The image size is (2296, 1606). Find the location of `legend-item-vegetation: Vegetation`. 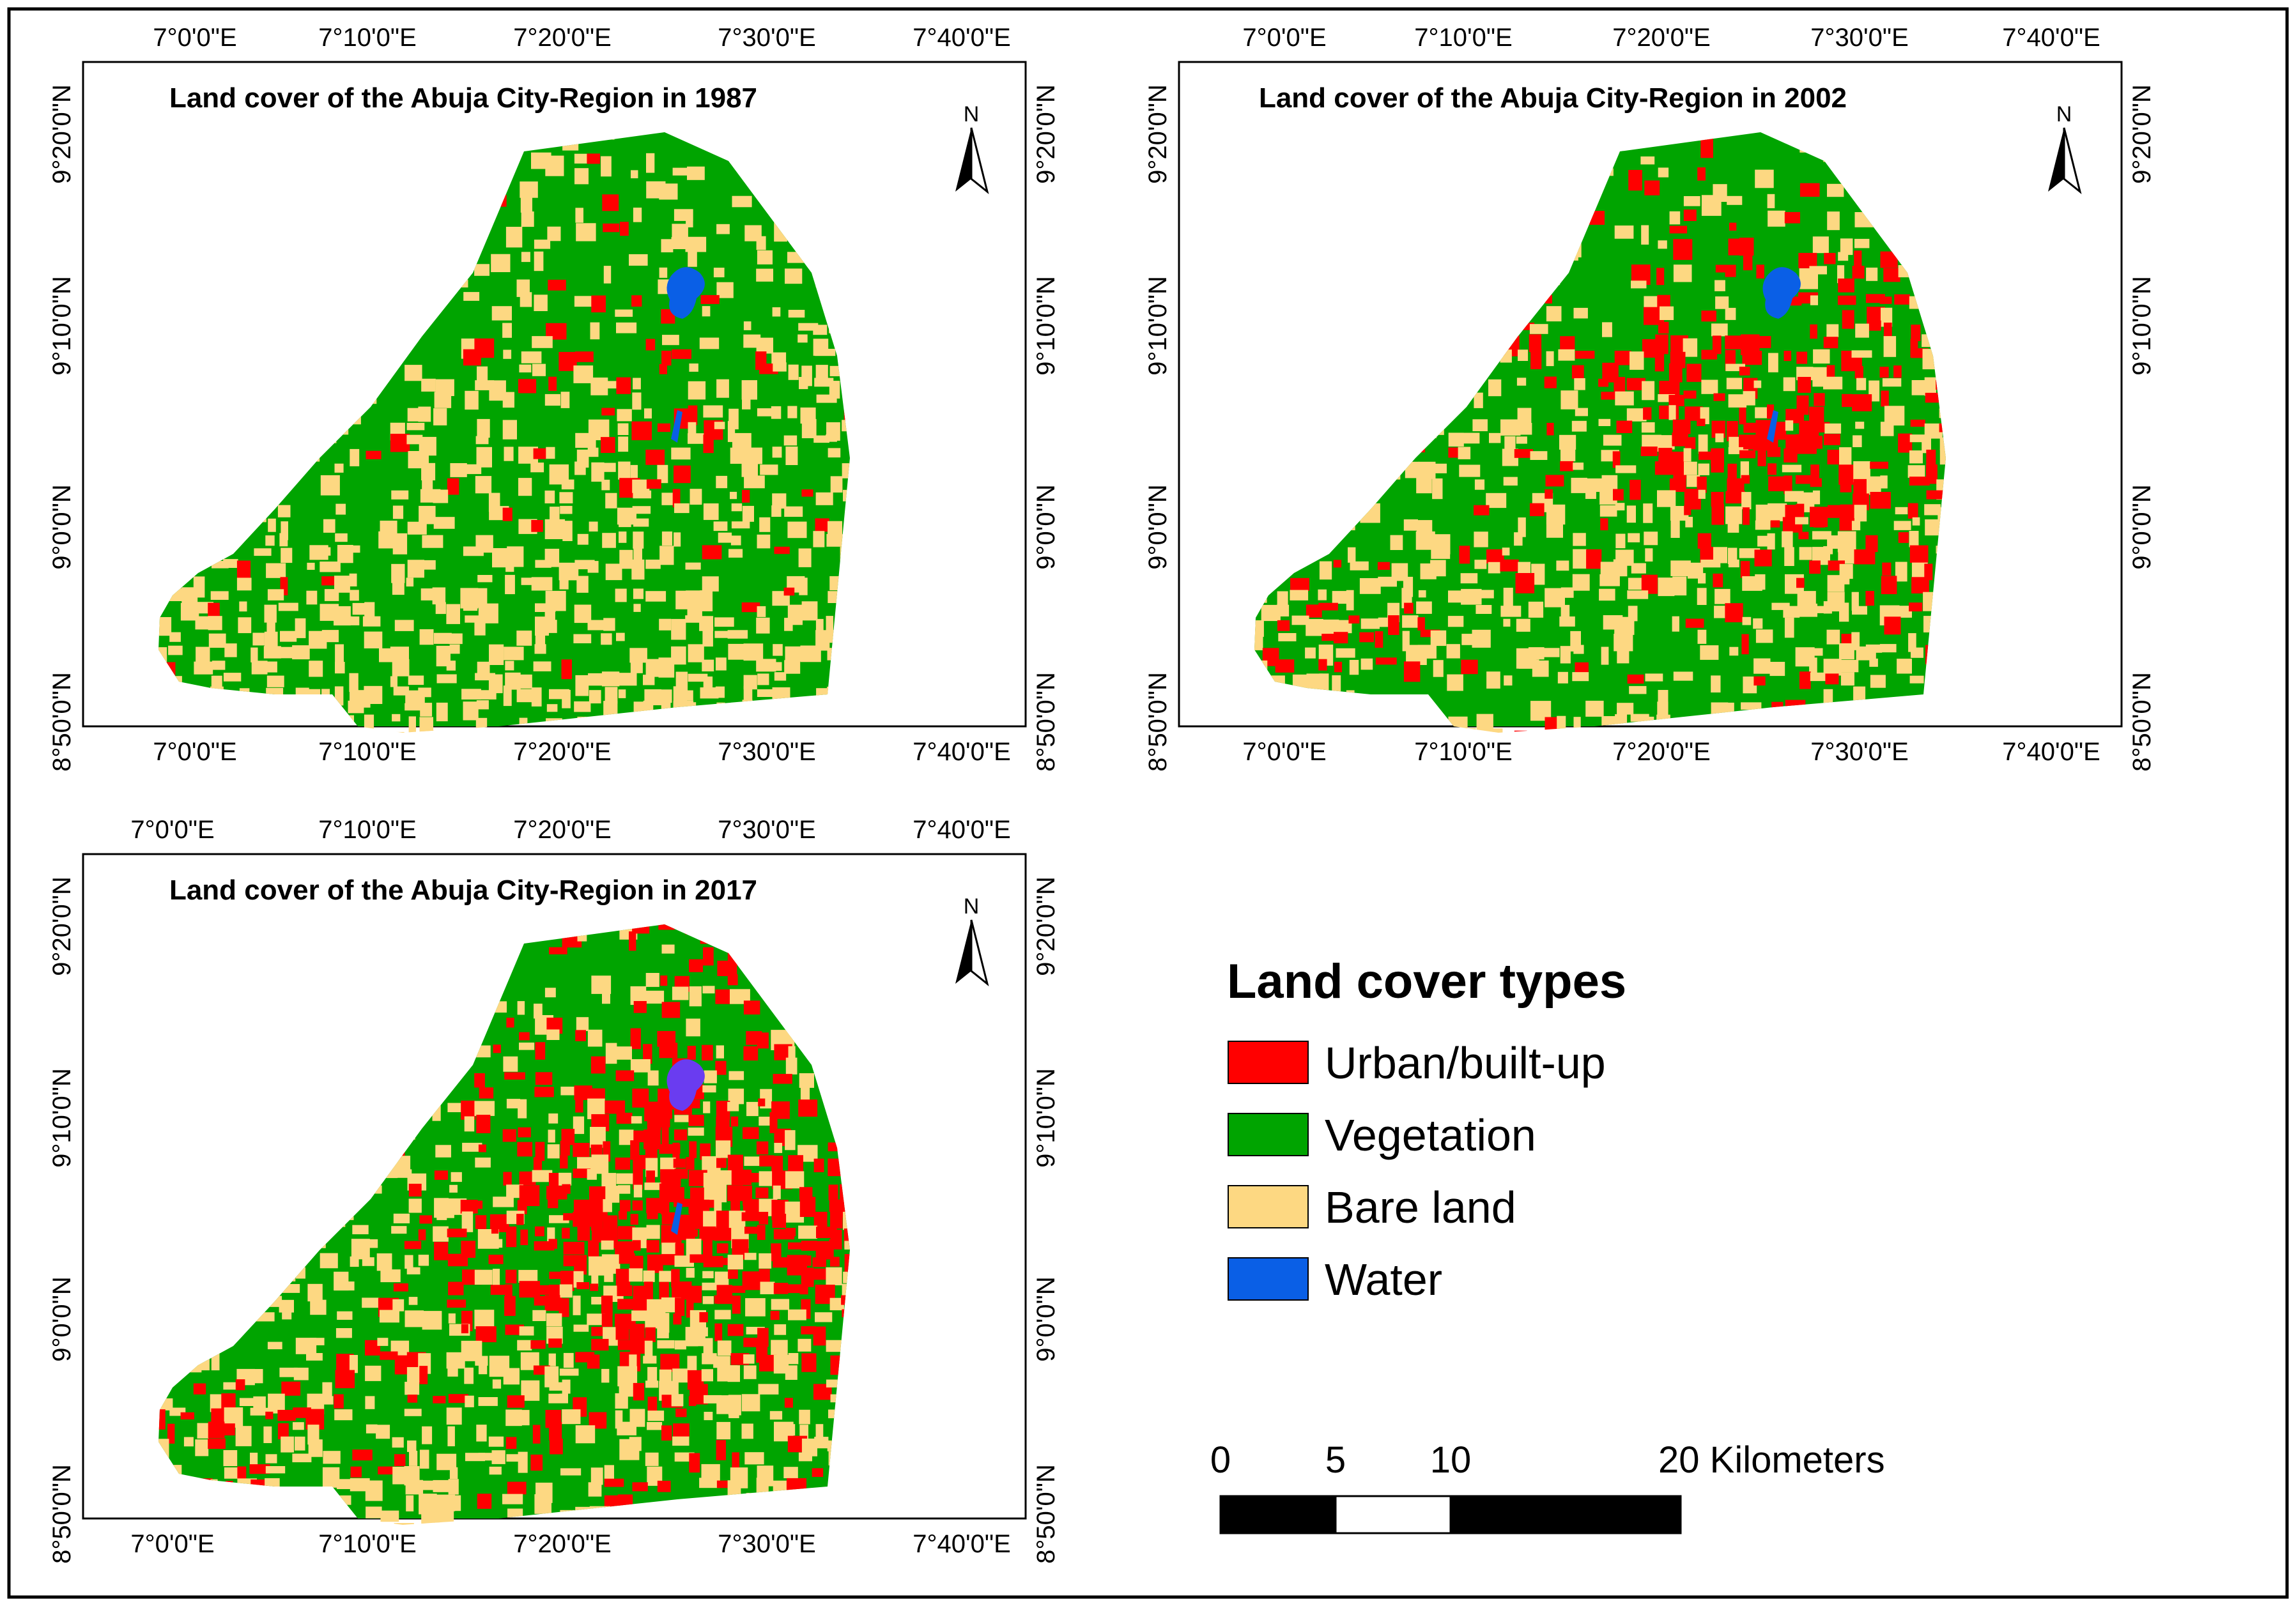

legend-item-vegetation: Vegetation is located at coordinates (1382, 1135).